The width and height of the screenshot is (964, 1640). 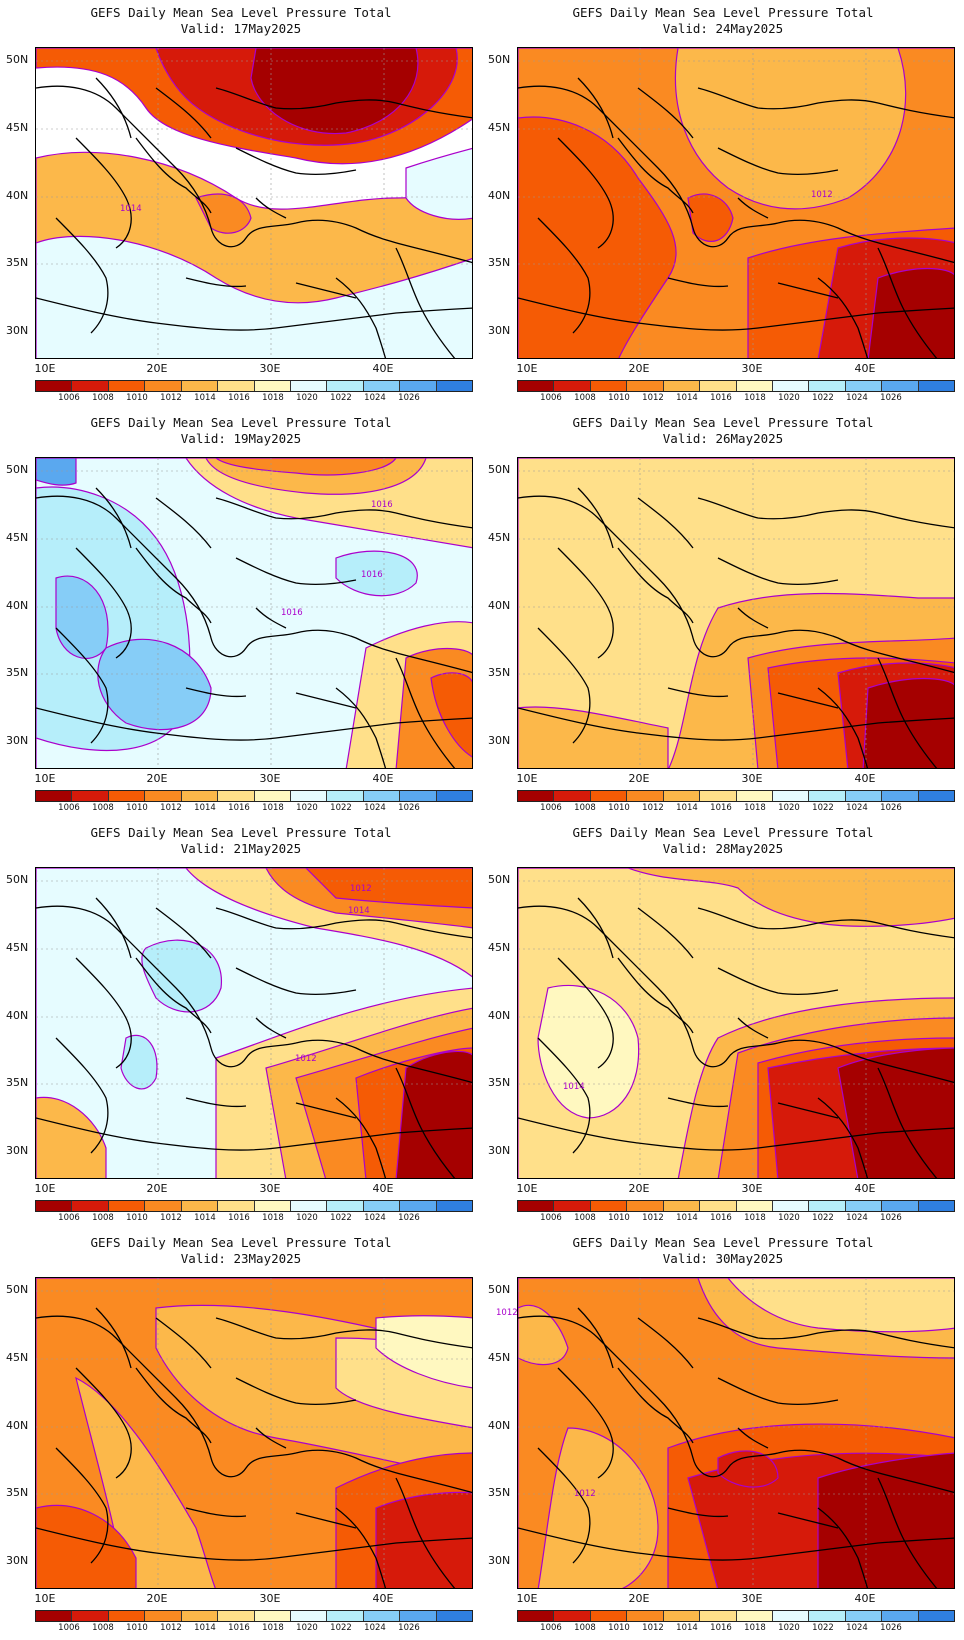 What do you see at coordinates (382, 505) in the screenshot?
I see `contour-label: 1016` at bounding box center [382, 505].